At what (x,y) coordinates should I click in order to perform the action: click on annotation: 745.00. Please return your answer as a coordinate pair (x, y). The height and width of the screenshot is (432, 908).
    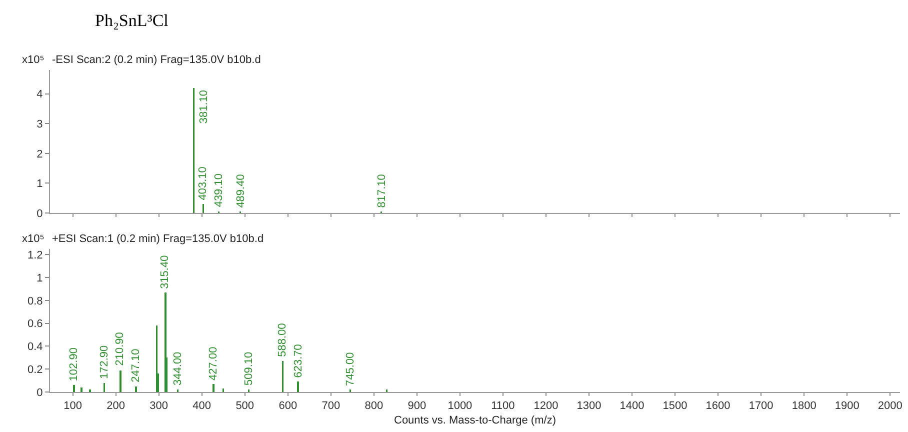
    Looking at the image, I should click on (350, 369).